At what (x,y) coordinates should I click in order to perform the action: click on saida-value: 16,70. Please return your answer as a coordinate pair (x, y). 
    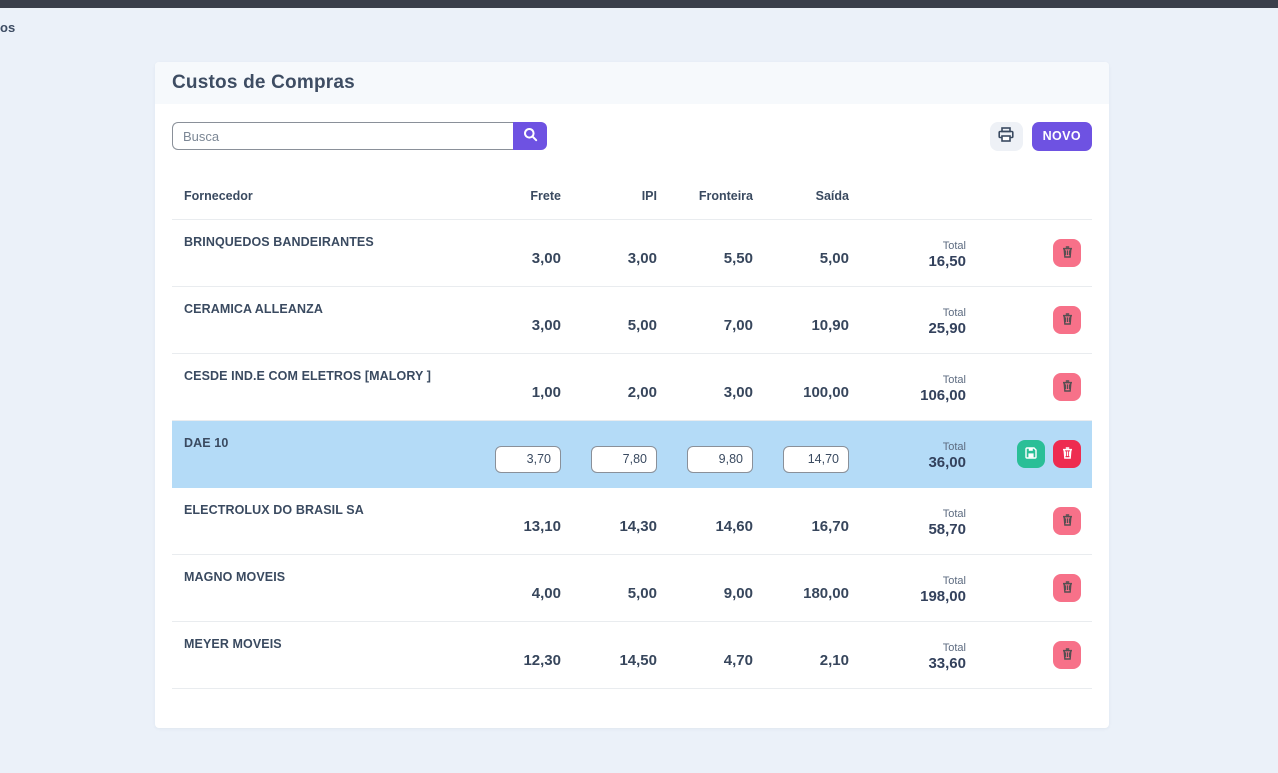
    Looking at the image, I should click on (830, 526).